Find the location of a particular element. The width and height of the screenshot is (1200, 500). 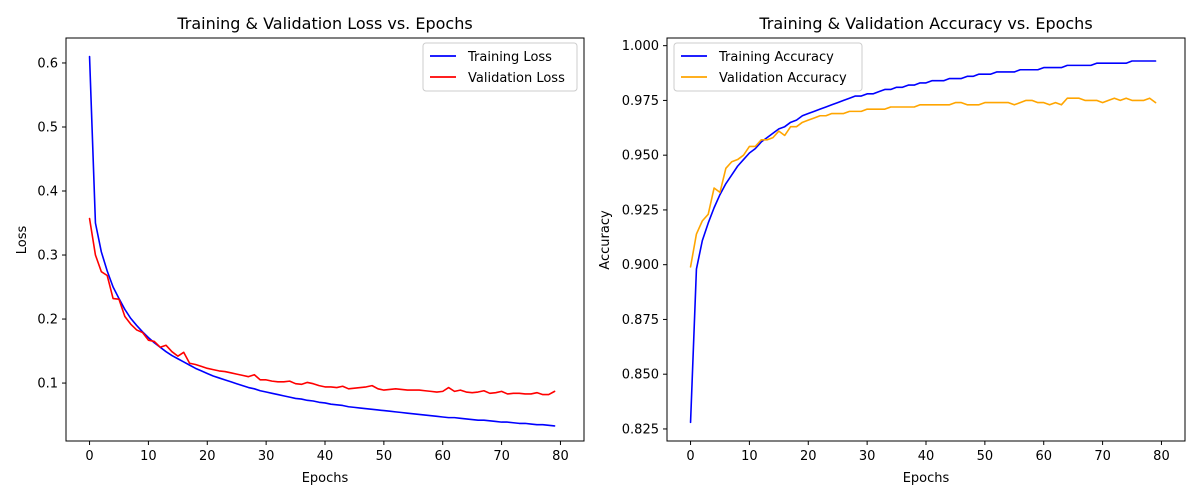

accuracy-legend-label-training: Training Accuracy is located at coordinates (776, 57).